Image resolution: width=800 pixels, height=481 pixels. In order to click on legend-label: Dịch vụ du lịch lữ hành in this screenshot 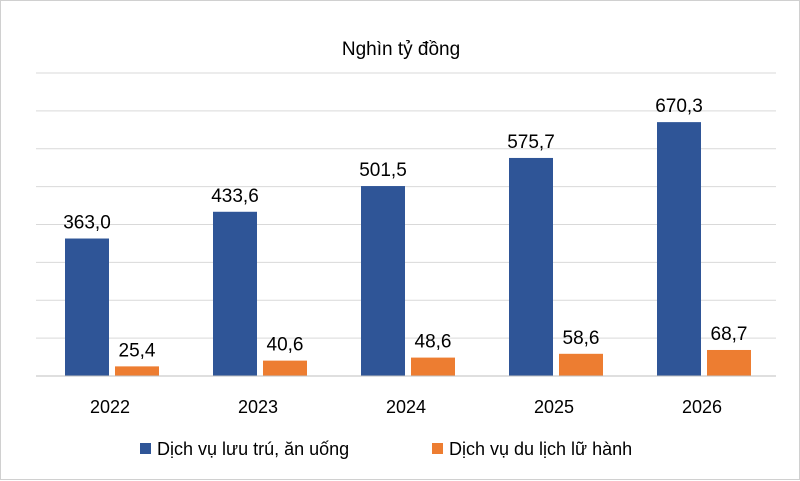, I will do `click(540, 449)`.